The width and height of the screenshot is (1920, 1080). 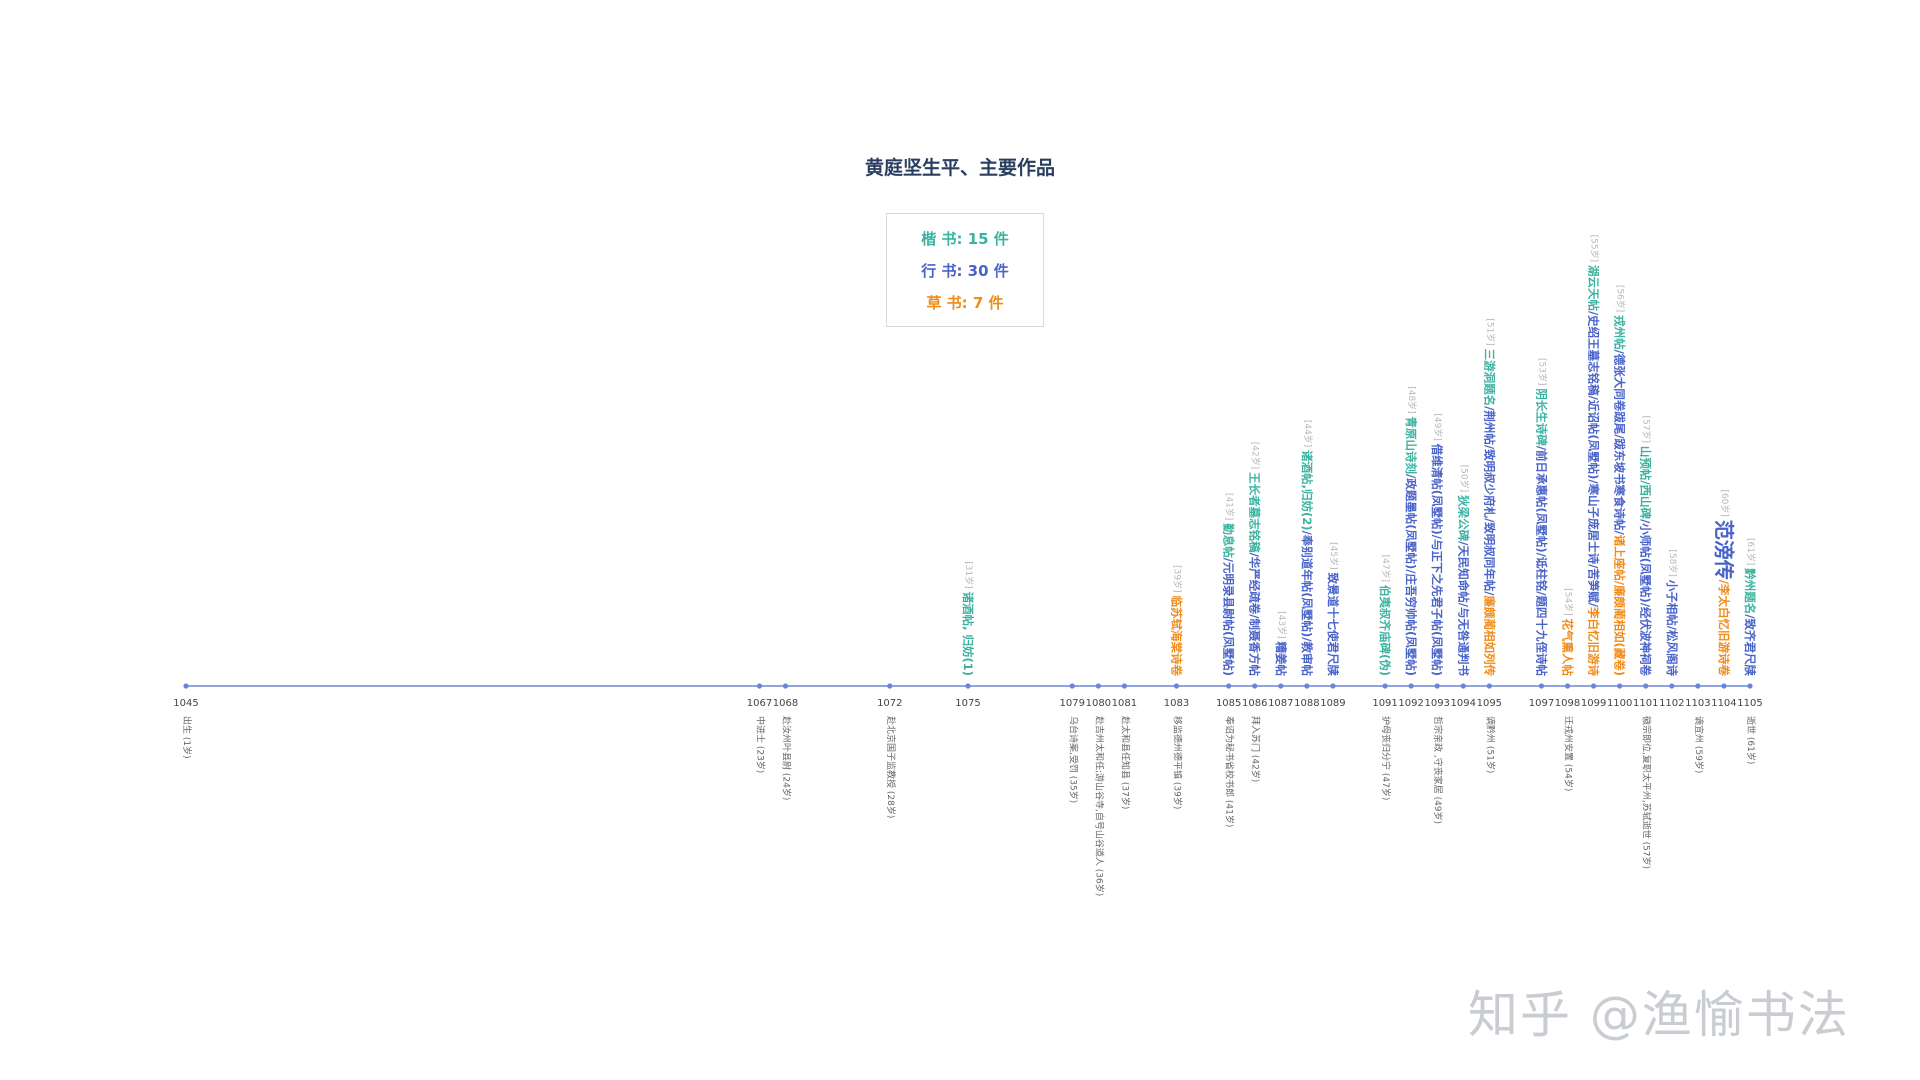 I want to click on work-label: [60岁] 范滂传/李太白忆旧游诗卷, so click(x=1724, y=582).